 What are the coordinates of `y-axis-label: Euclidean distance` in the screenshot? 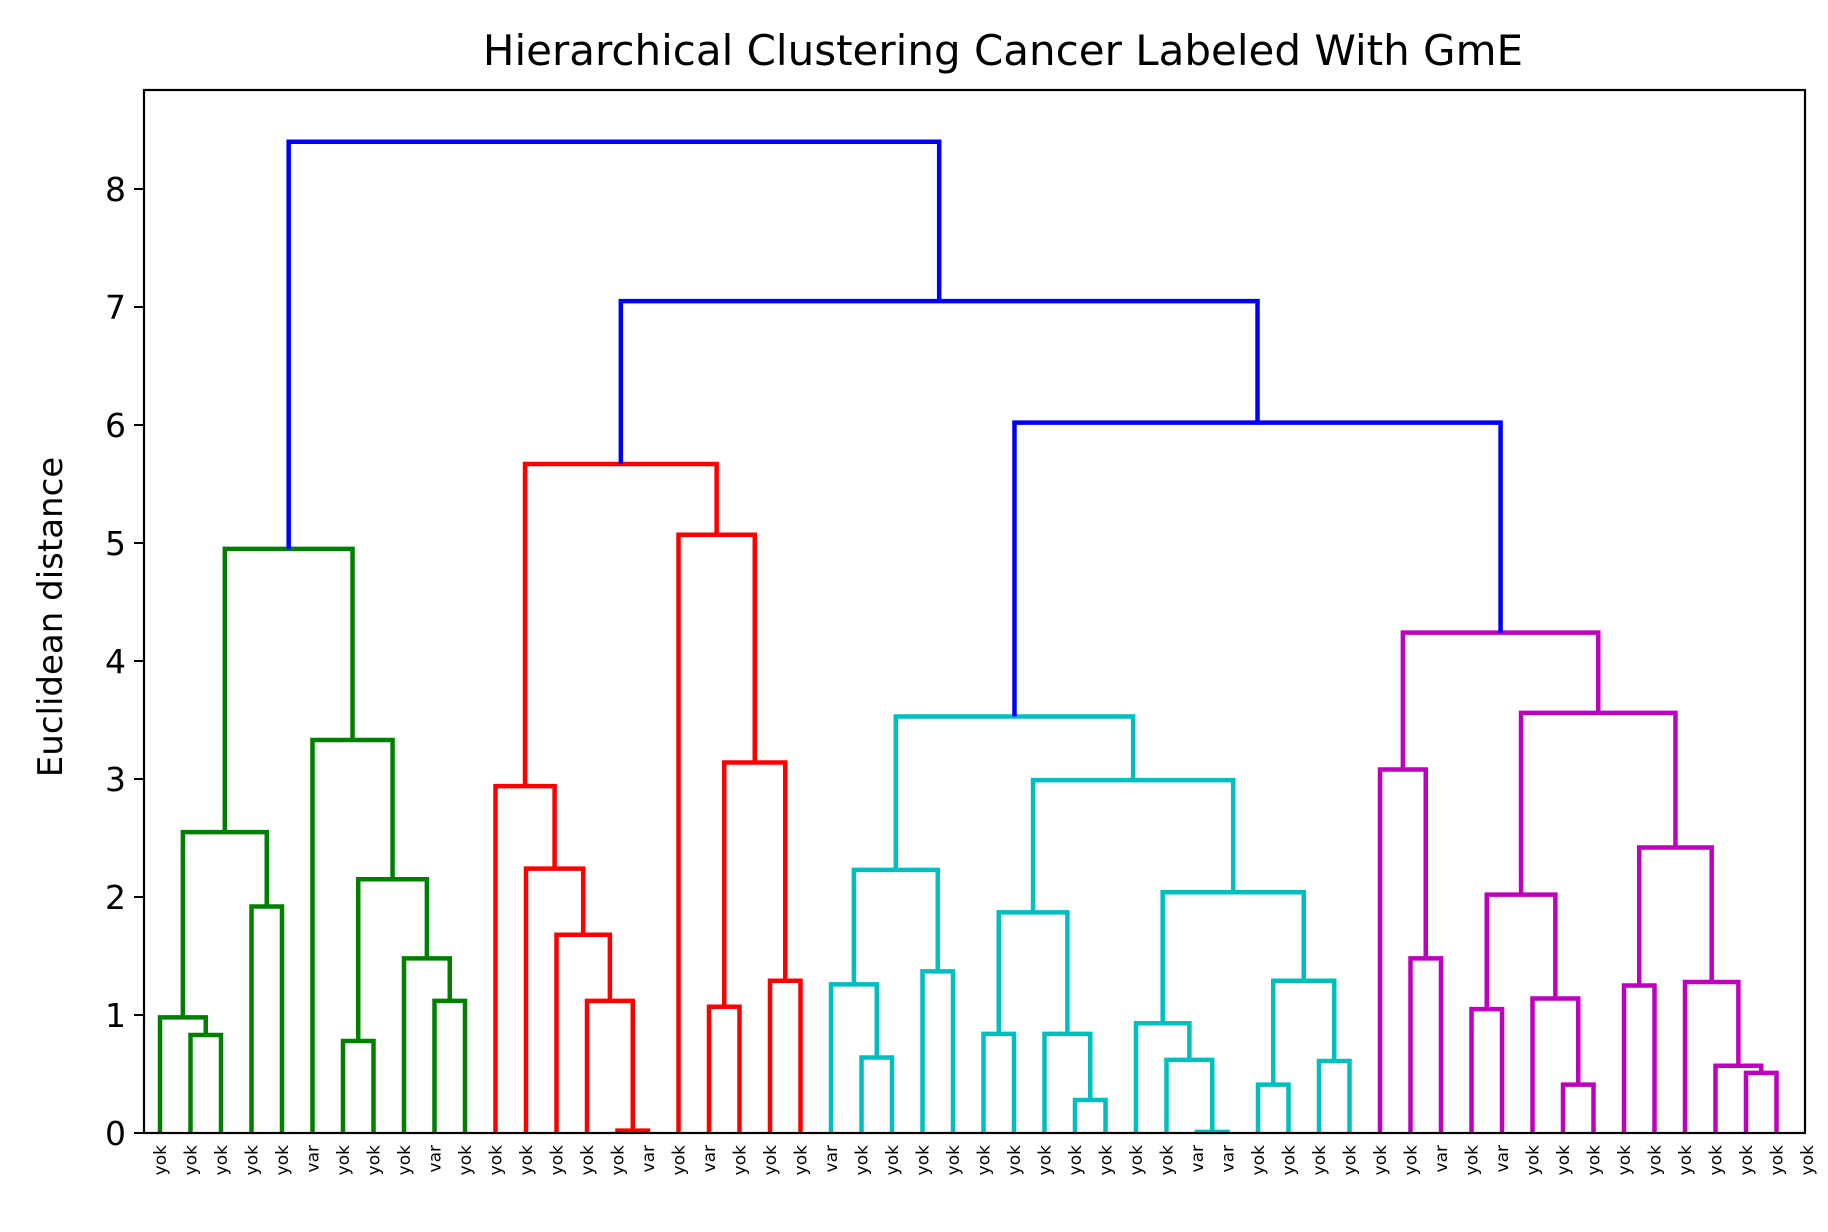 It's located at (51, 617).